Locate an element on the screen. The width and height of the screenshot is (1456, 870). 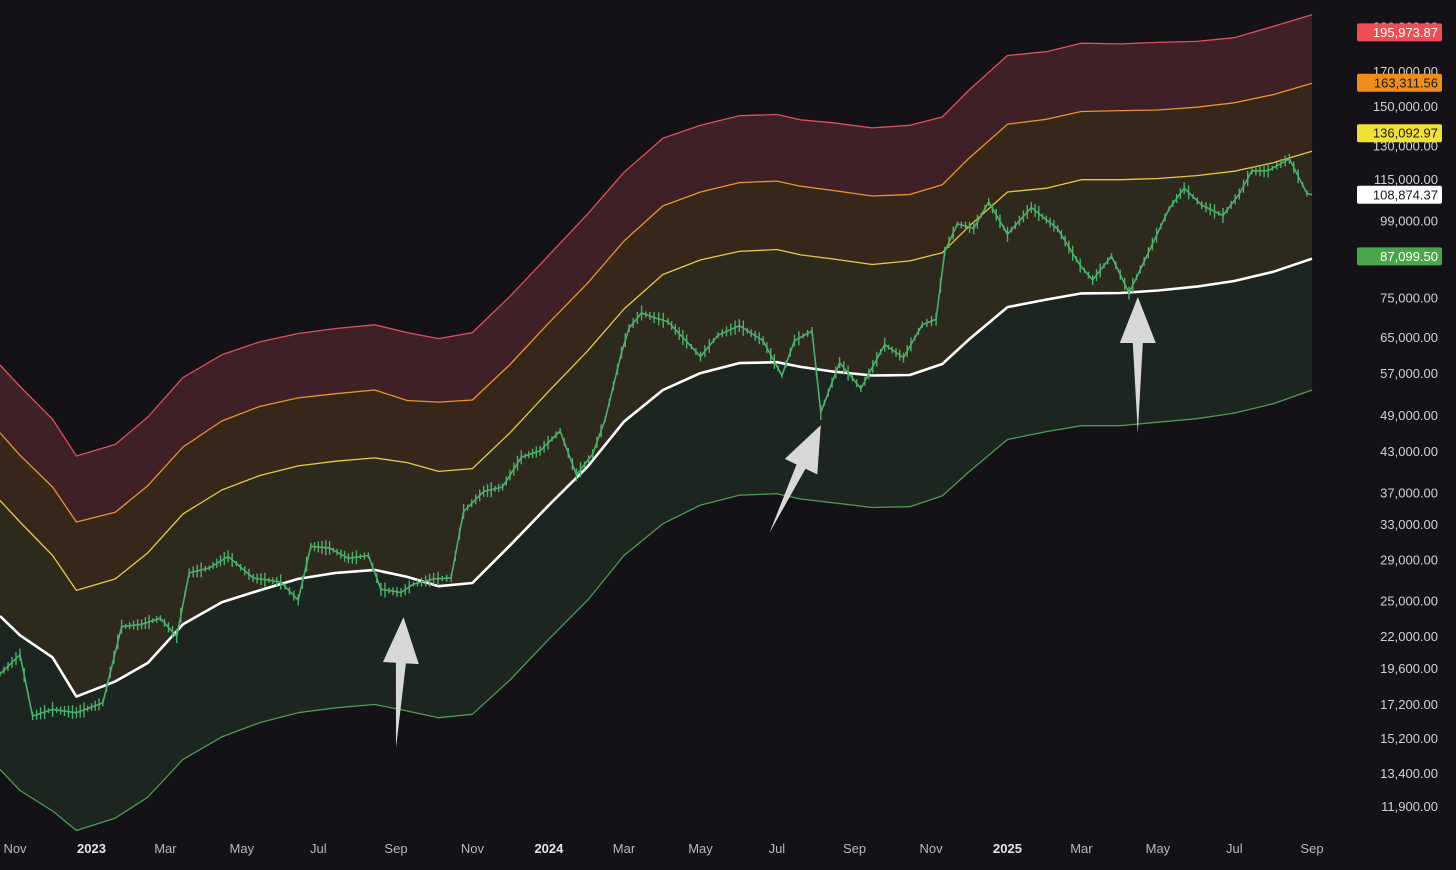
y-tick-label: 33,000.00 is located at coordinates (1409, 524).